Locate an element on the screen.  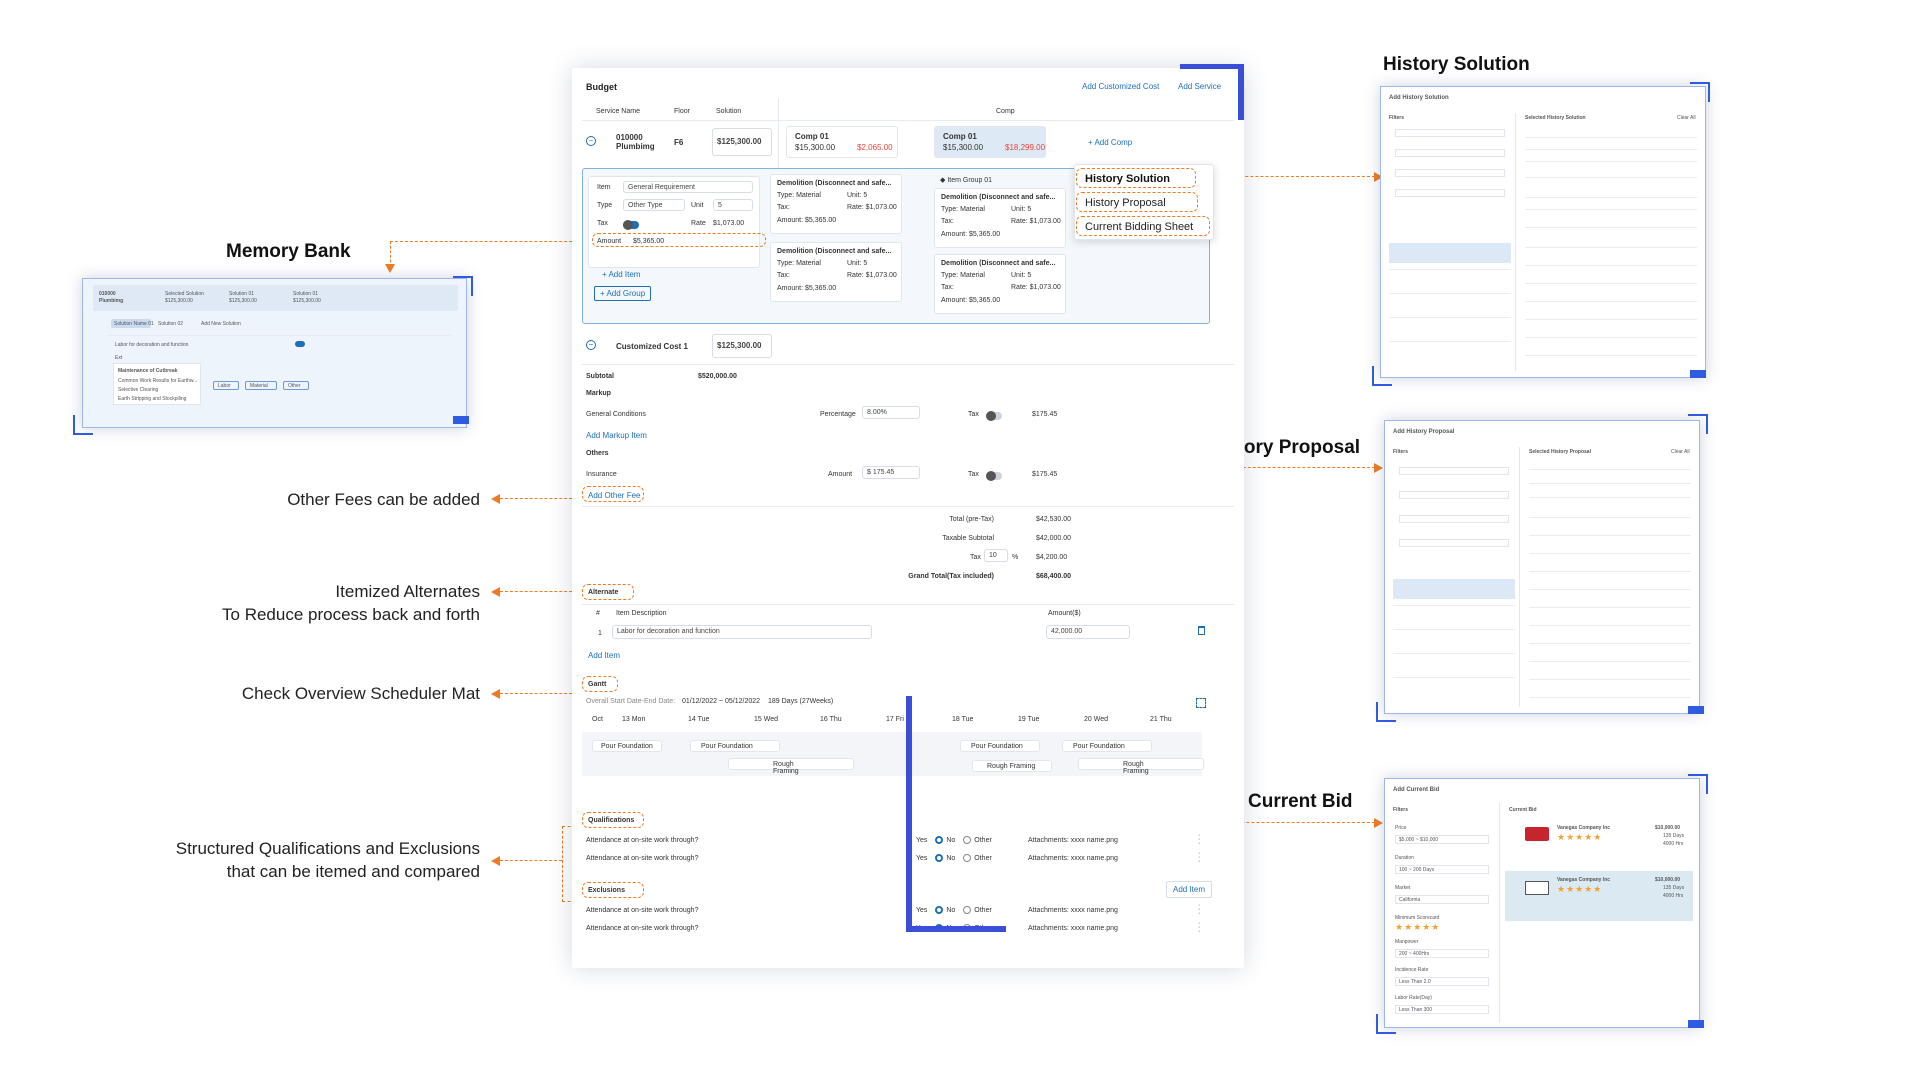
alt-row-amount: 42,000.00 is located at coordinates (1088, 632).